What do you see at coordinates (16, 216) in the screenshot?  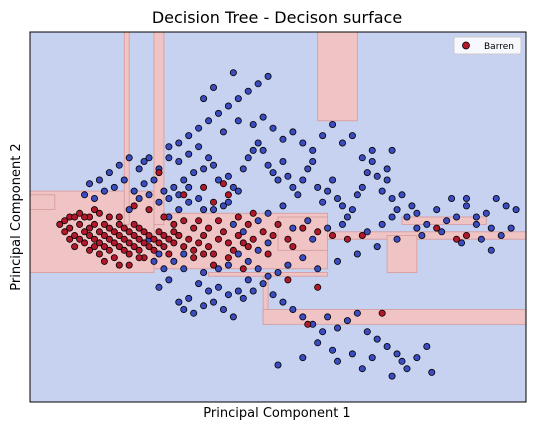 I see `y-axis-label: Principal Component 2` at bounding box center [16, 216].